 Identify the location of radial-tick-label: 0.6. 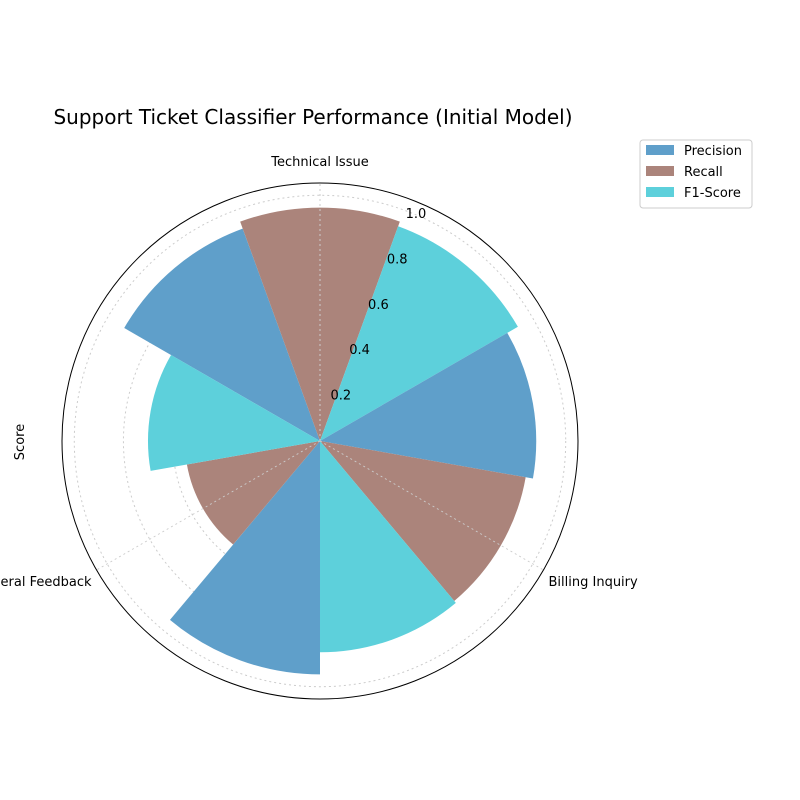
(378, 305).